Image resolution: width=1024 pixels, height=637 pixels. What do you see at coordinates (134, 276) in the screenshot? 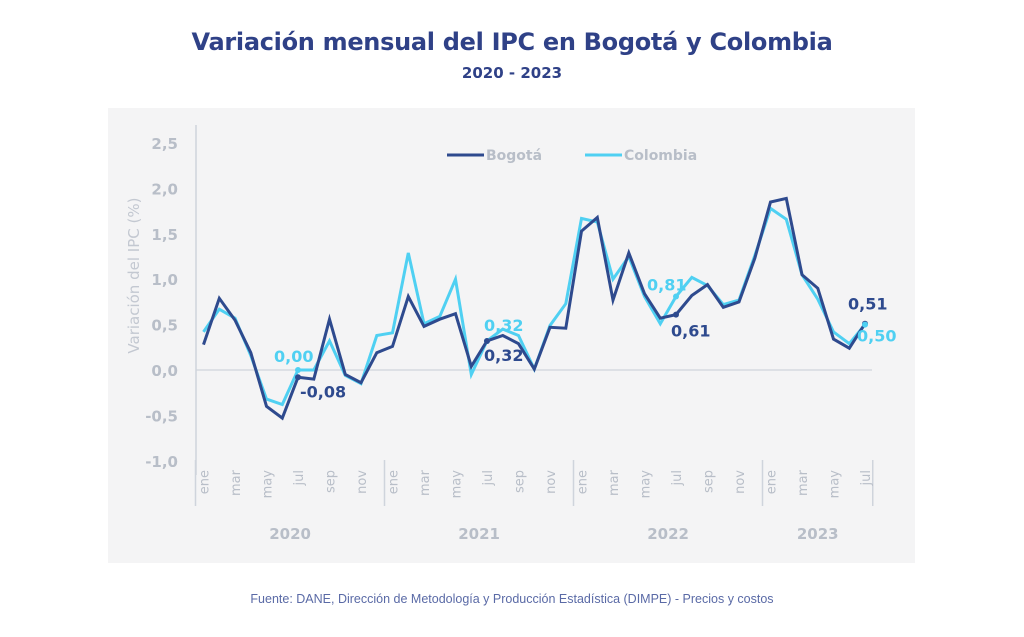
I see `y-axis-title: Variación del IPC (%)` at bounding box center [134, 276].